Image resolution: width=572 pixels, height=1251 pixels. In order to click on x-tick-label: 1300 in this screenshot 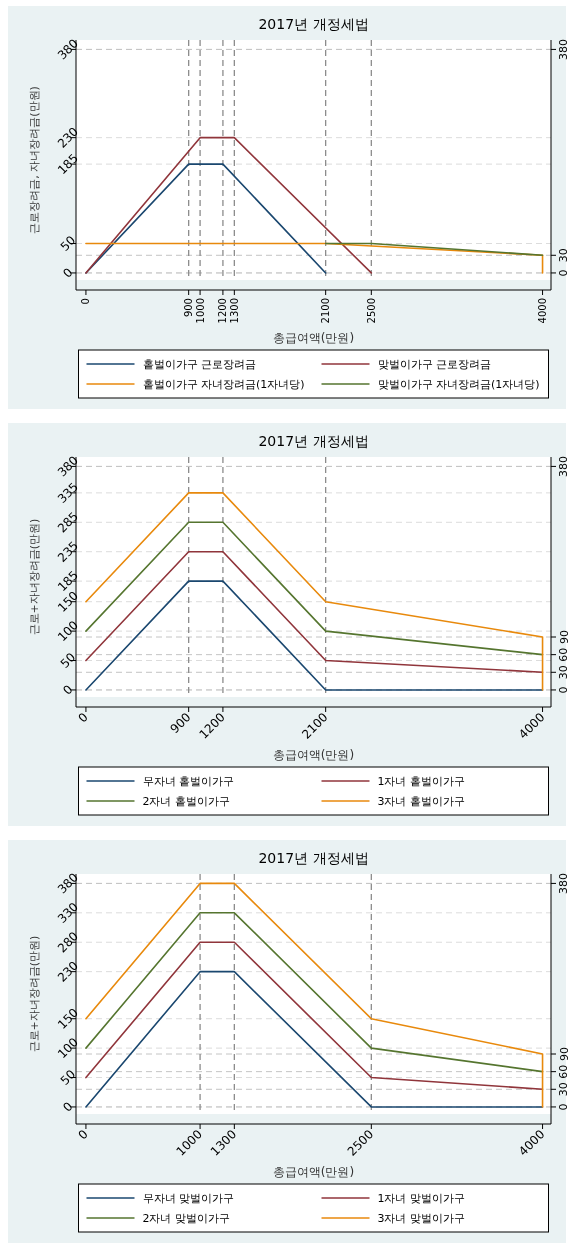, I will do `click(234, 311)`.